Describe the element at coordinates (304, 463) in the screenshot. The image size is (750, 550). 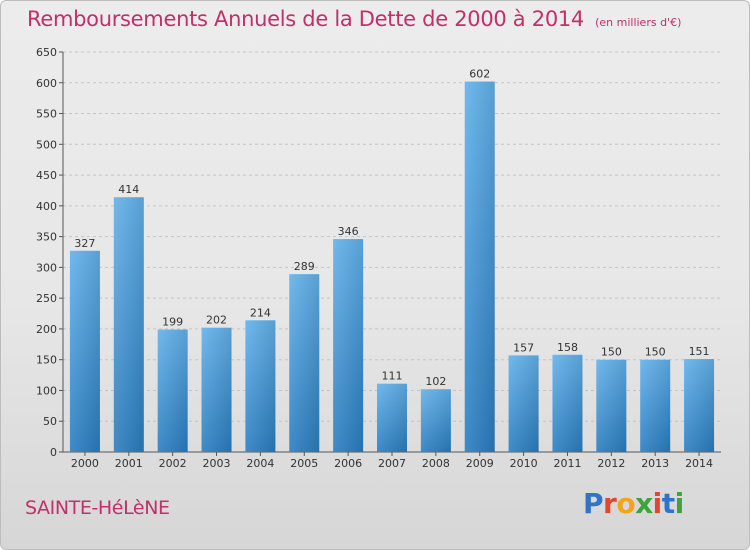
I see `x-tick-label: 2005` at that location.